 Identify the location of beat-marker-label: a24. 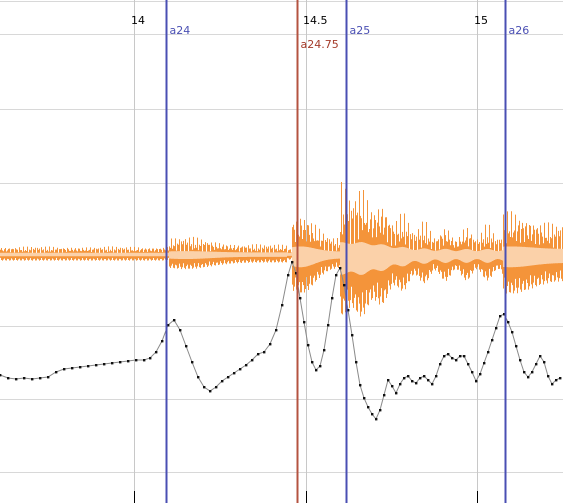
(180, 30).